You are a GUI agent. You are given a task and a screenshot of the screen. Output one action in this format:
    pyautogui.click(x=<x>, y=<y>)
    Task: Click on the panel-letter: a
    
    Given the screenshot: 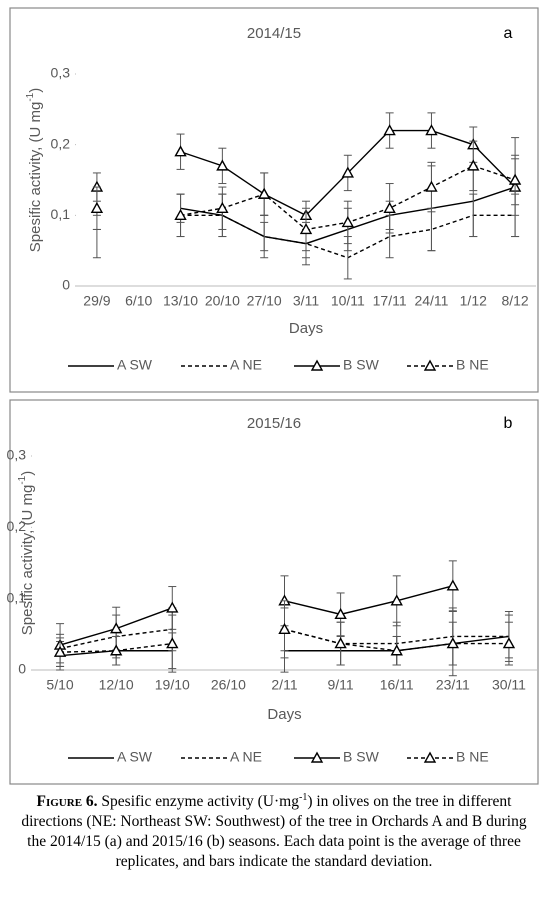 What is the action you would take?
    pyautogui.click(x=508, y=33)
    